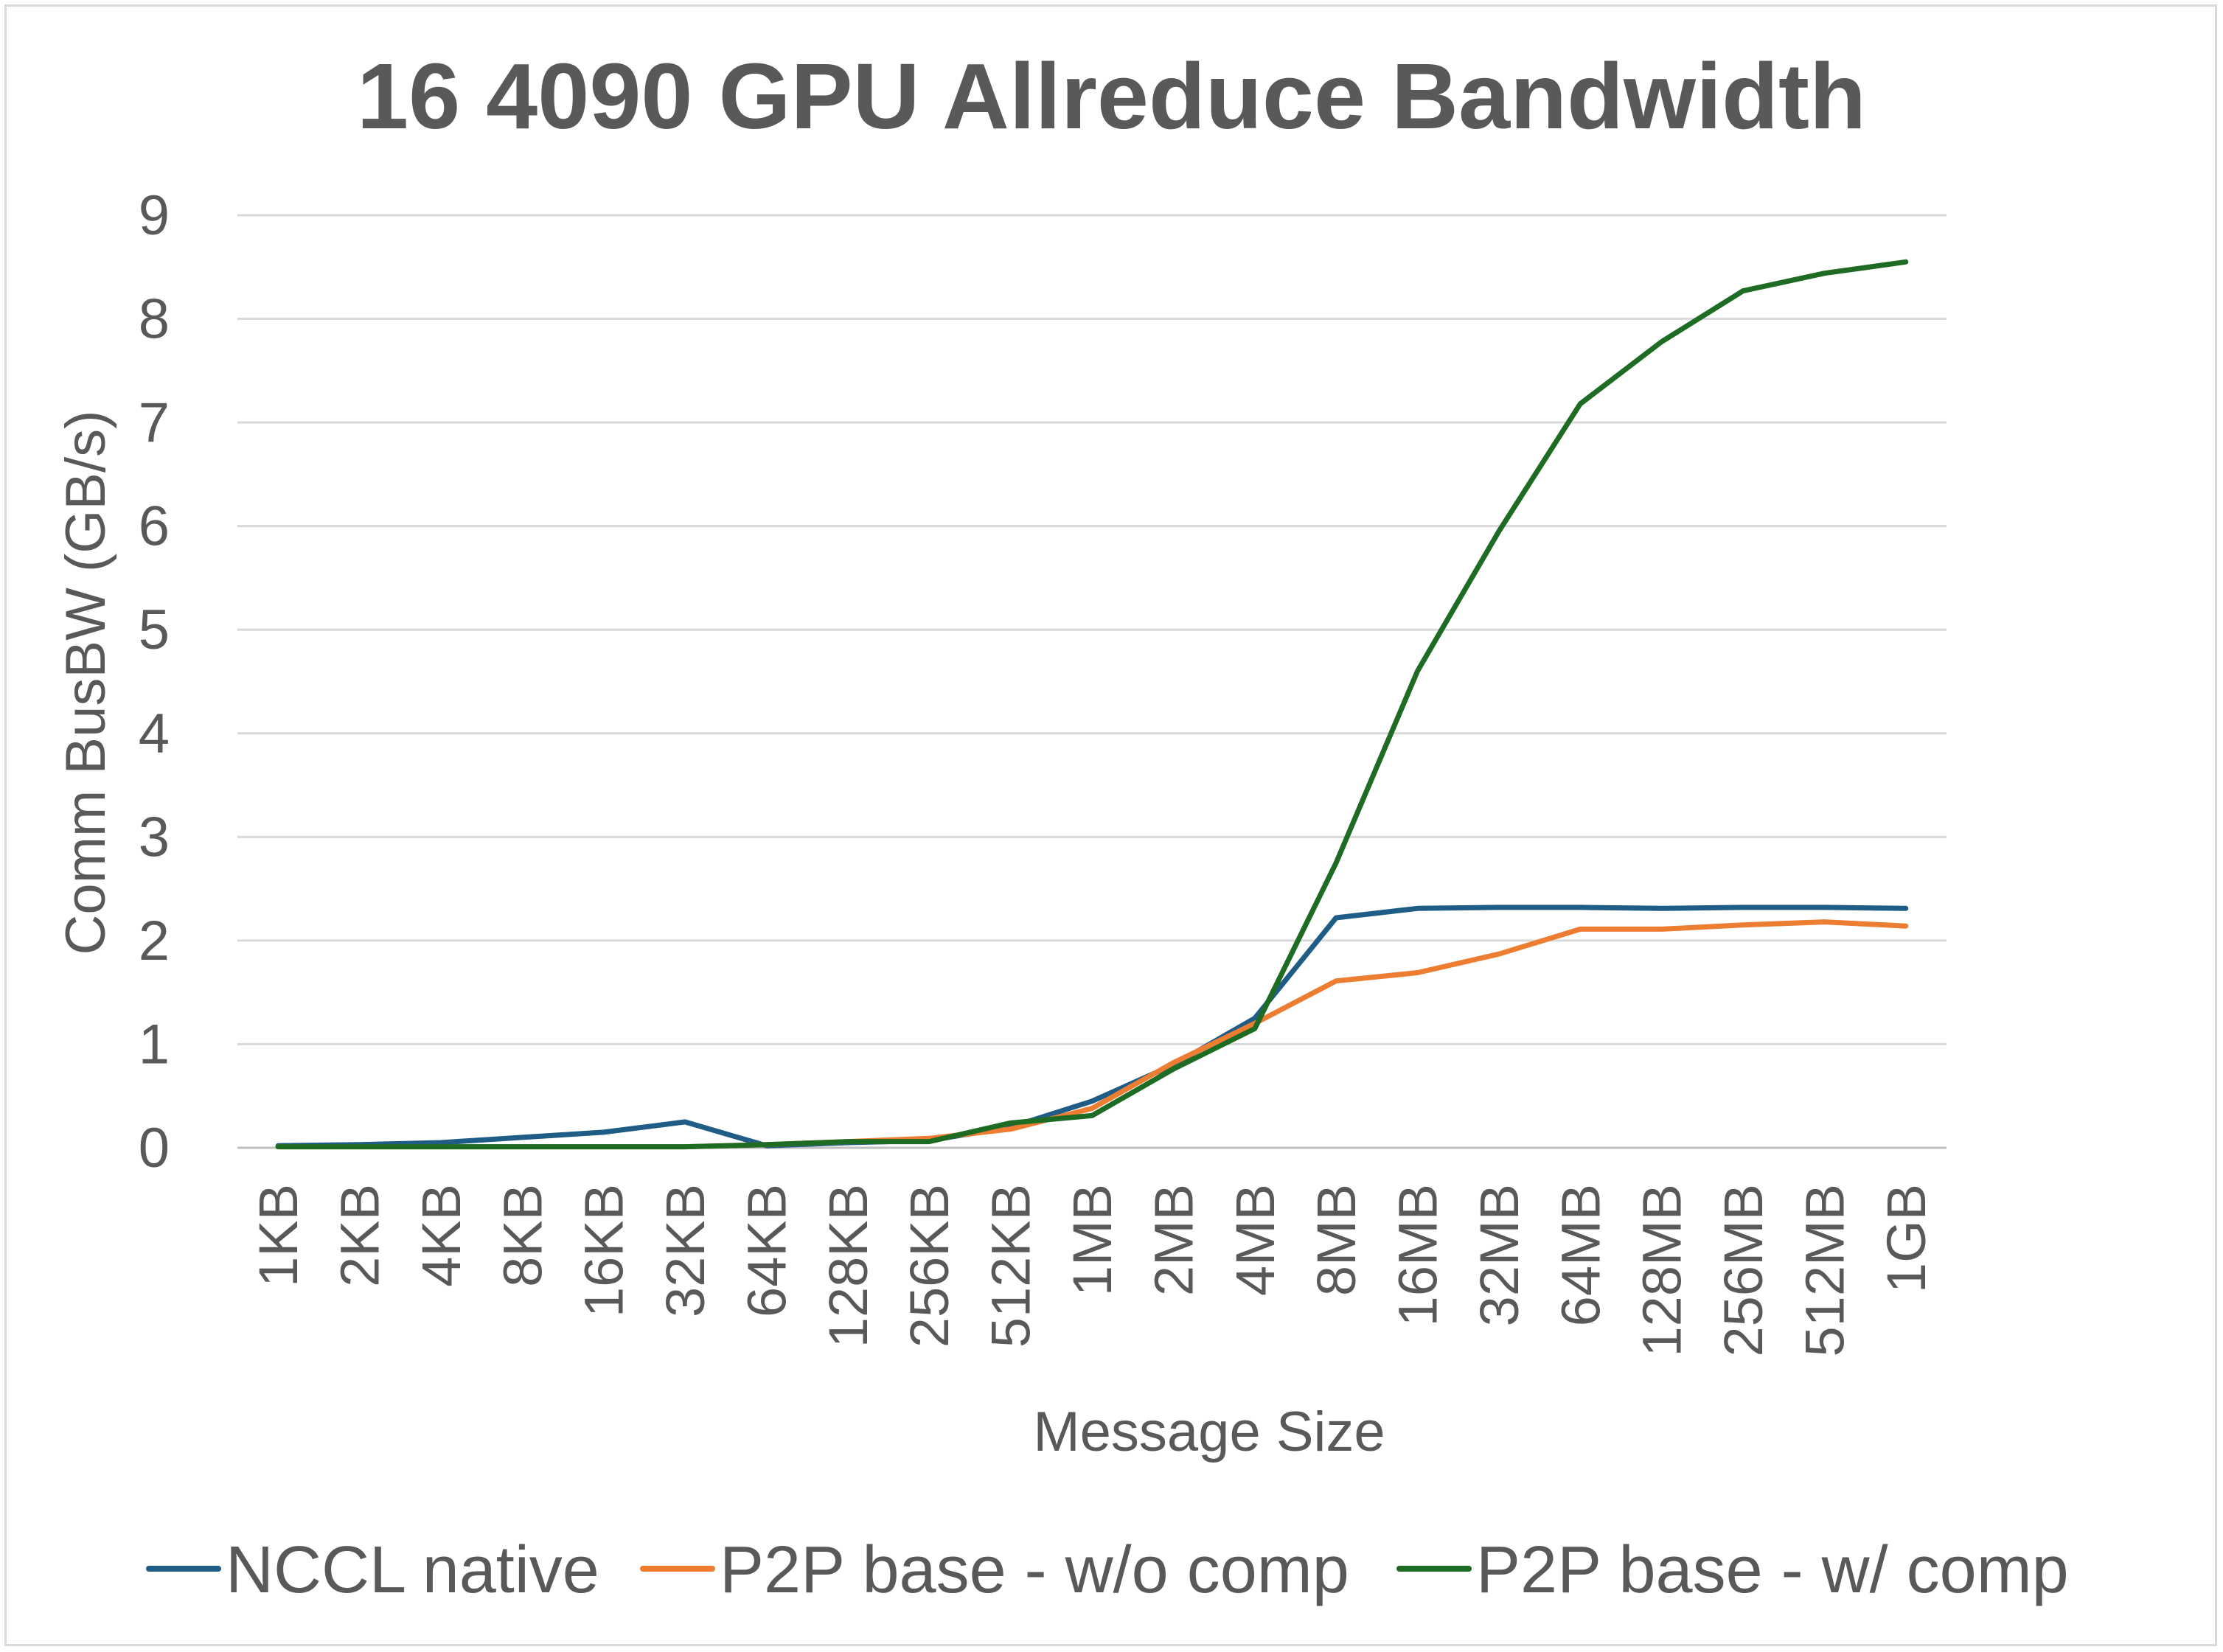 This screenshot has width=2223, height=1652. I want to click on y-tick-labels: 0 1 2 3 4 5 6 7 8 9, so click(154, 681).